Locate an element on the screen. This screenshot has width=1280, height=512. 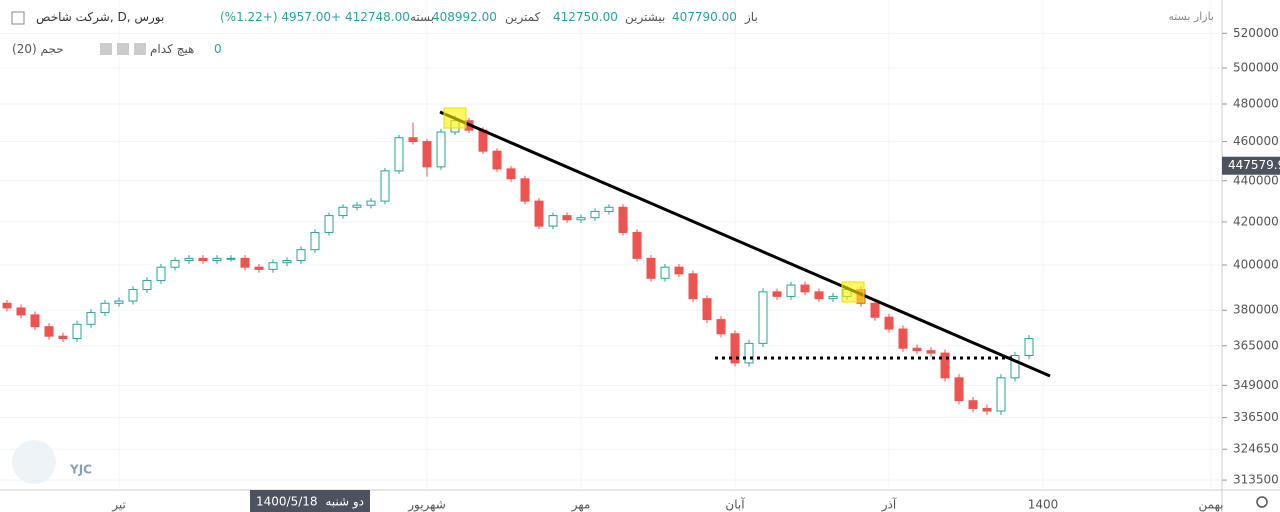
eye-icon is located at coordinates (106, 49).